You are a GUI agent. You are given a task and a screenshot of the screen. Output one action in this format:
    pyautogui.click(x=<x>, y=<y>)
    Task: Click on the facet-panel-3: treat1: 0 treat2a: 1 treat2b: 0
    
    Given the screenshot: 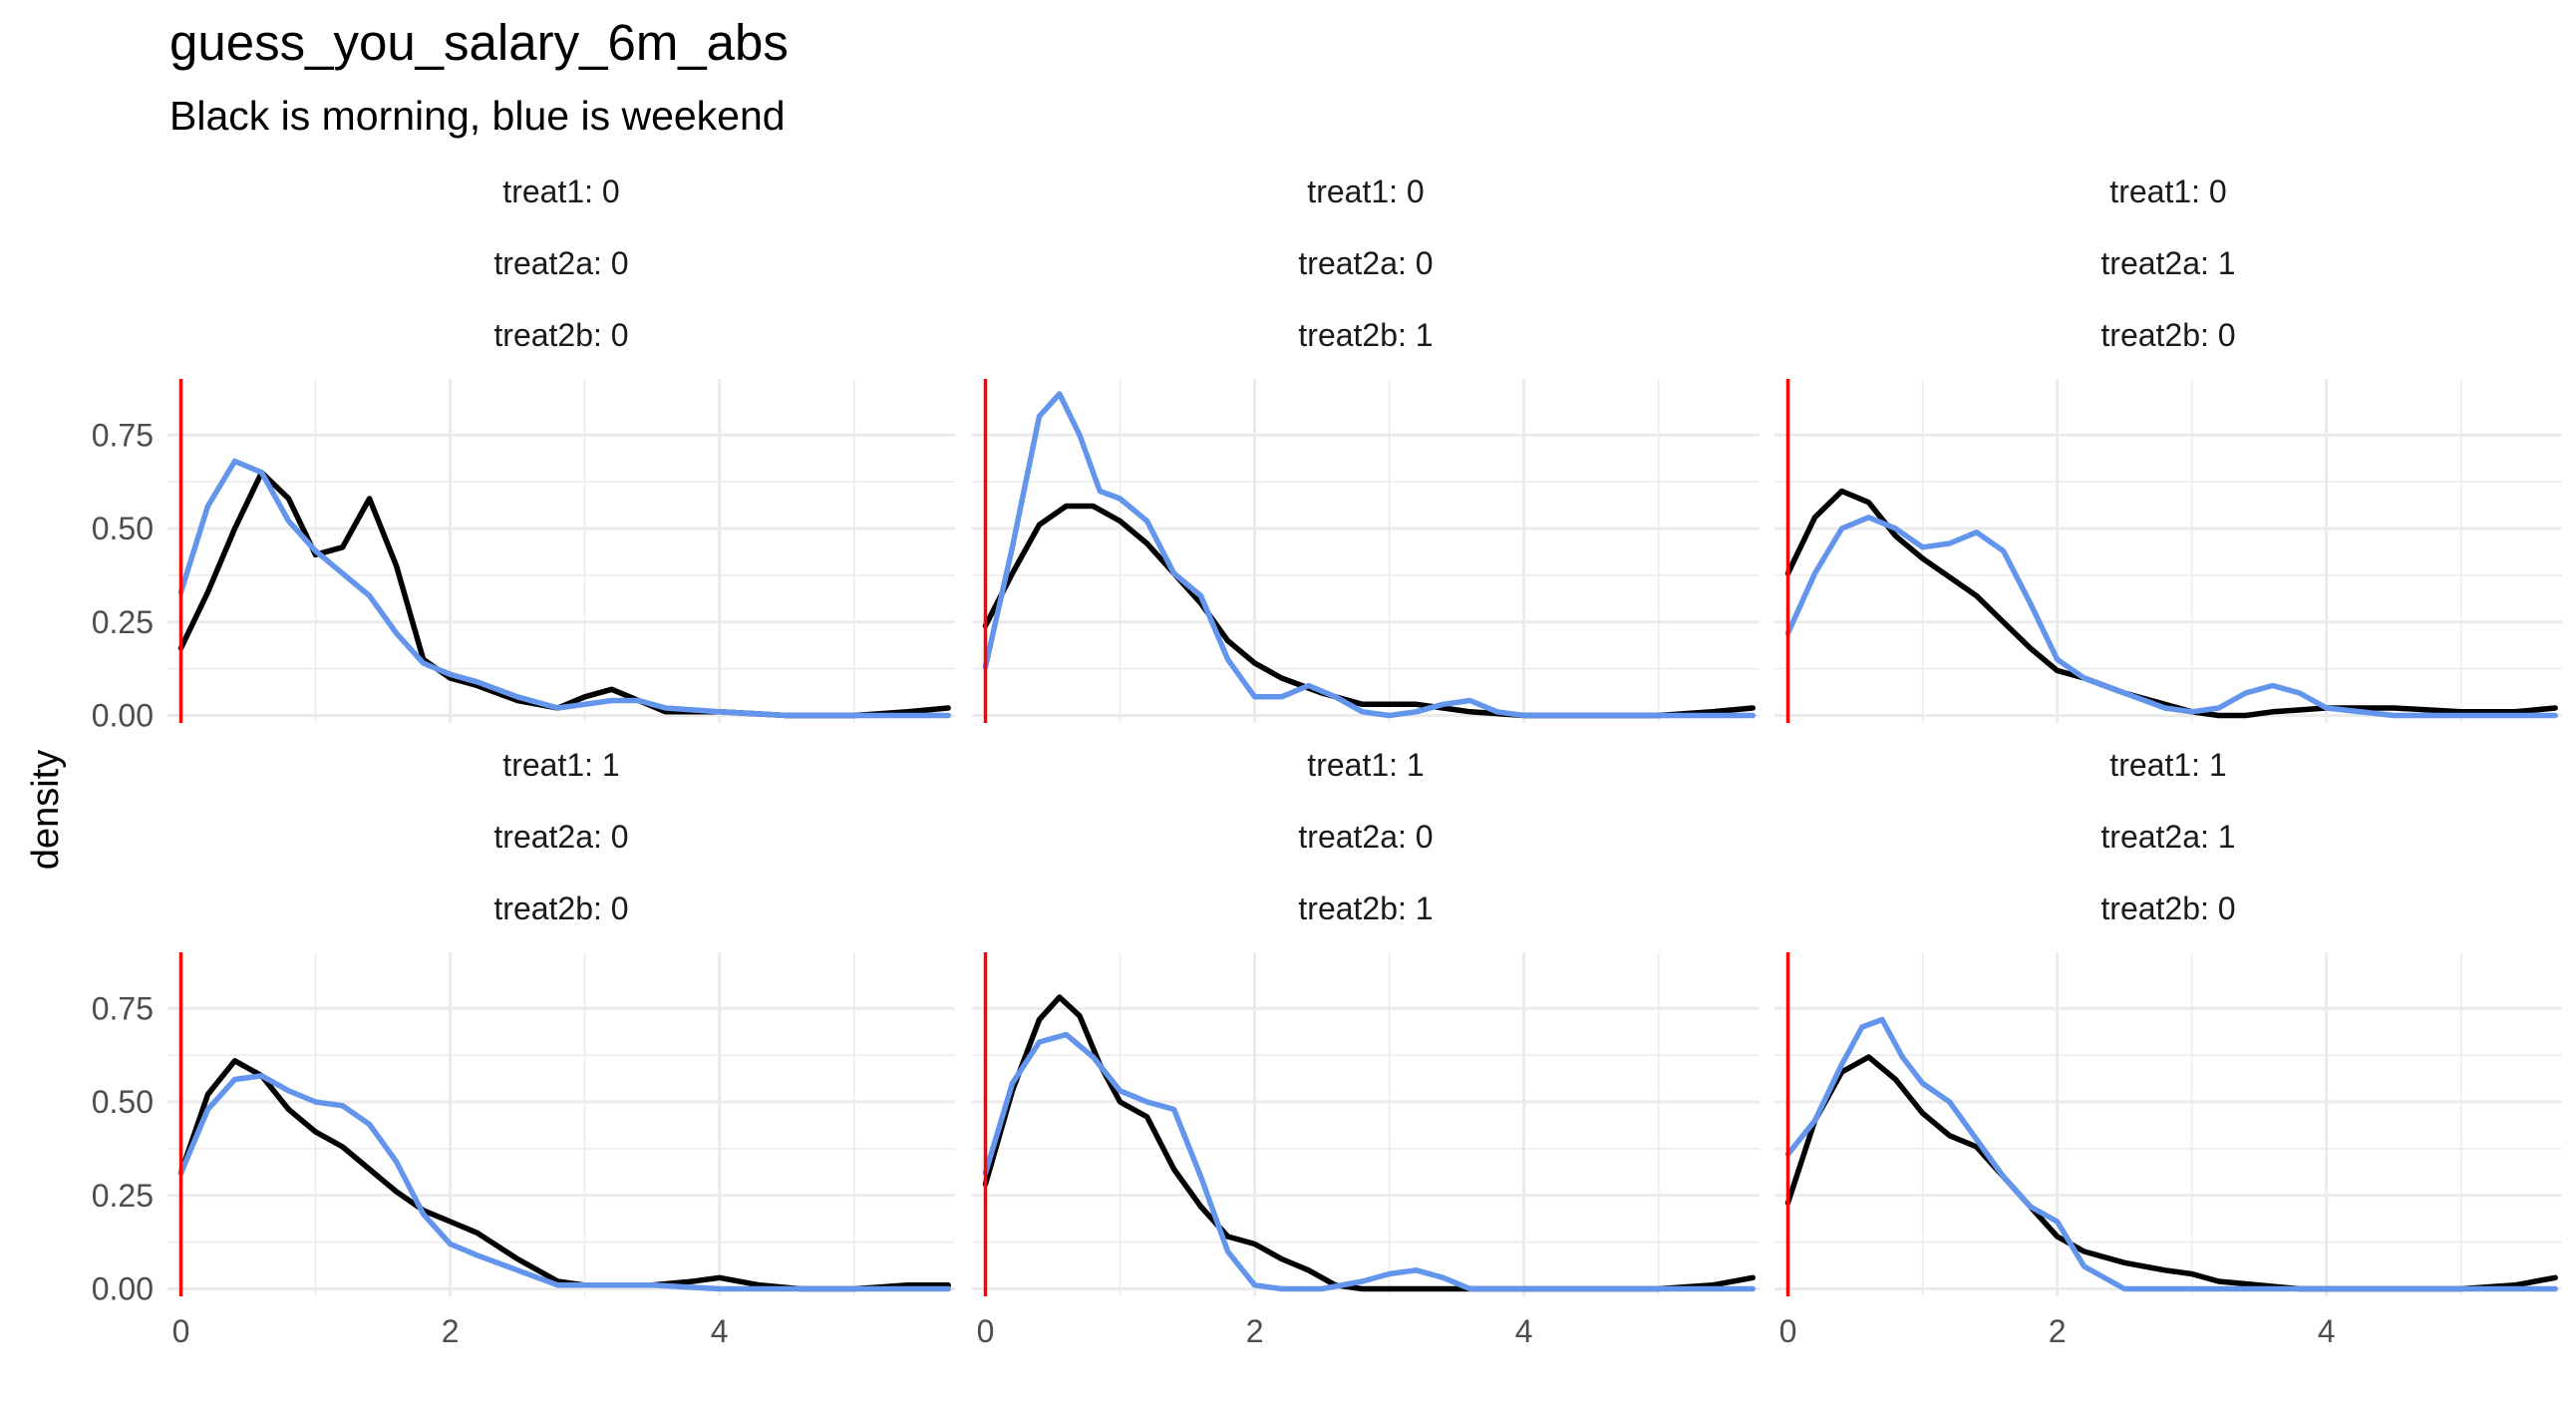 What is the action you would take?
    pyautogui.click(x=2168, y=448)
    